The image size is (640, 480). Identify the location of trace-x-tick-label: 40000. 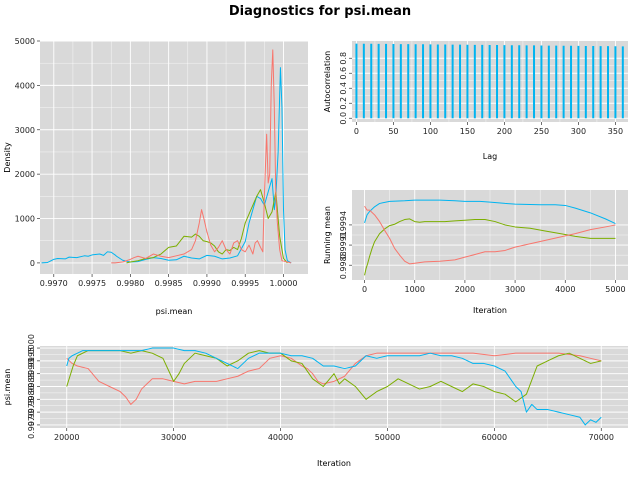
(280, 437).